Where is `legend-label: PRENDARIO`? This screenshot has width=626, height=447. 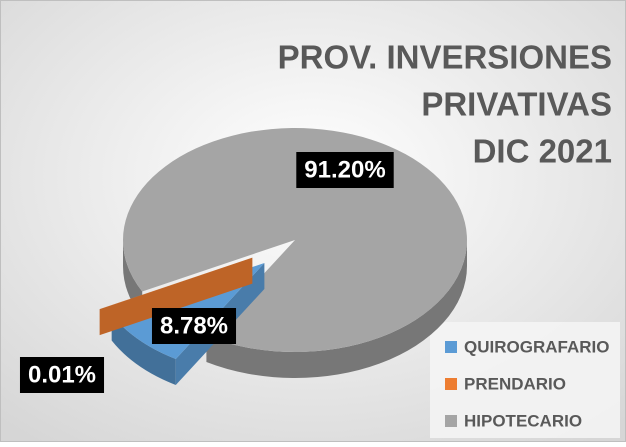 legend-label: PRENDARIO is located at coordinates (515, 383).